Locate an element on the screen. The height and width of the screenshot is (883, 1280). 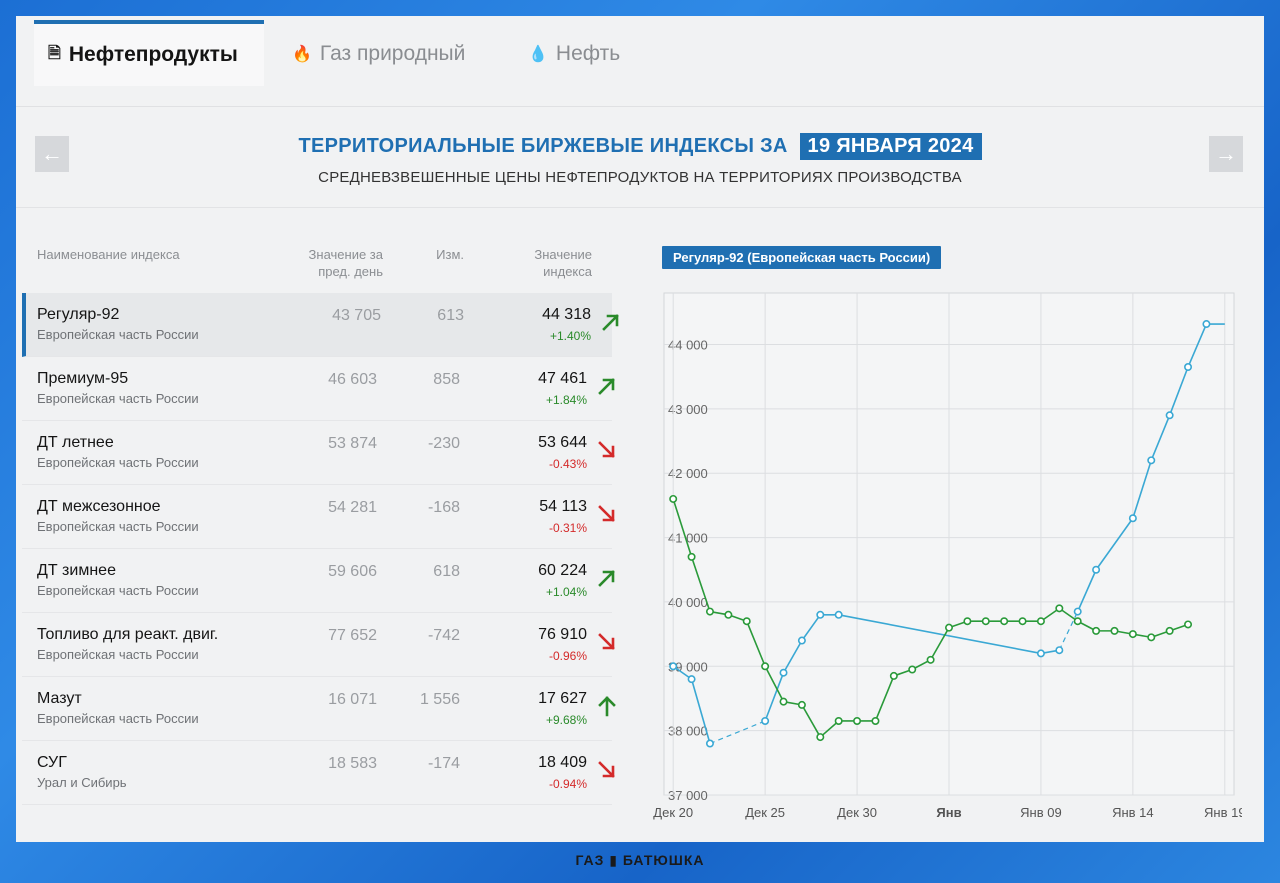
index-value: 60 224 is located at coordinates (562, 570).